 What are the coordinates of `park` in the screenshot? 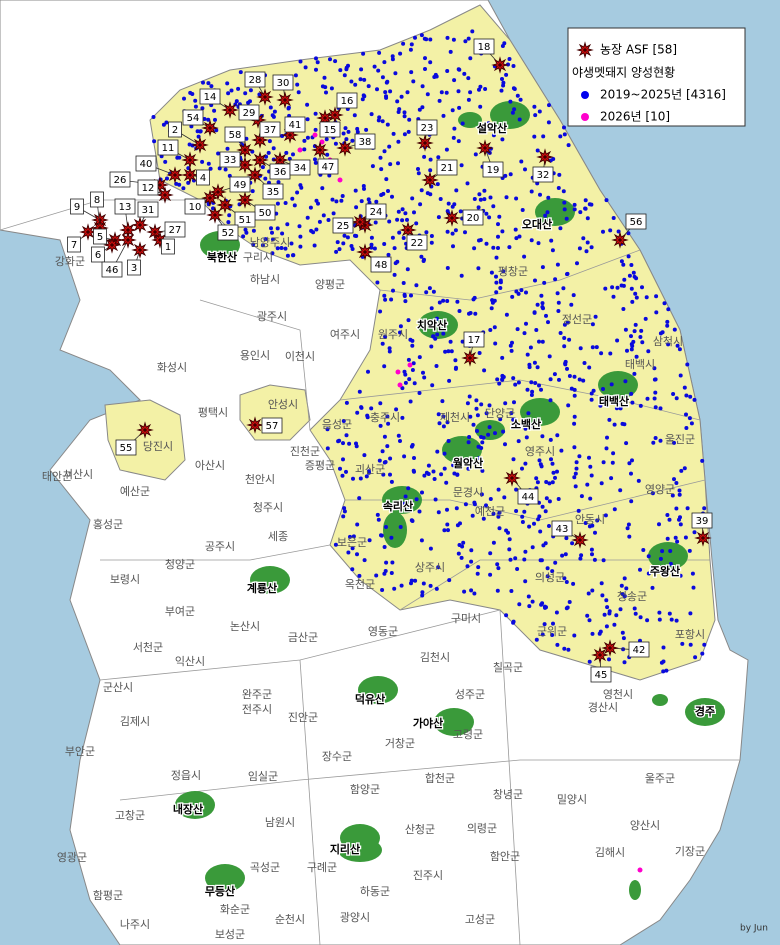 It's located at (668, 556).